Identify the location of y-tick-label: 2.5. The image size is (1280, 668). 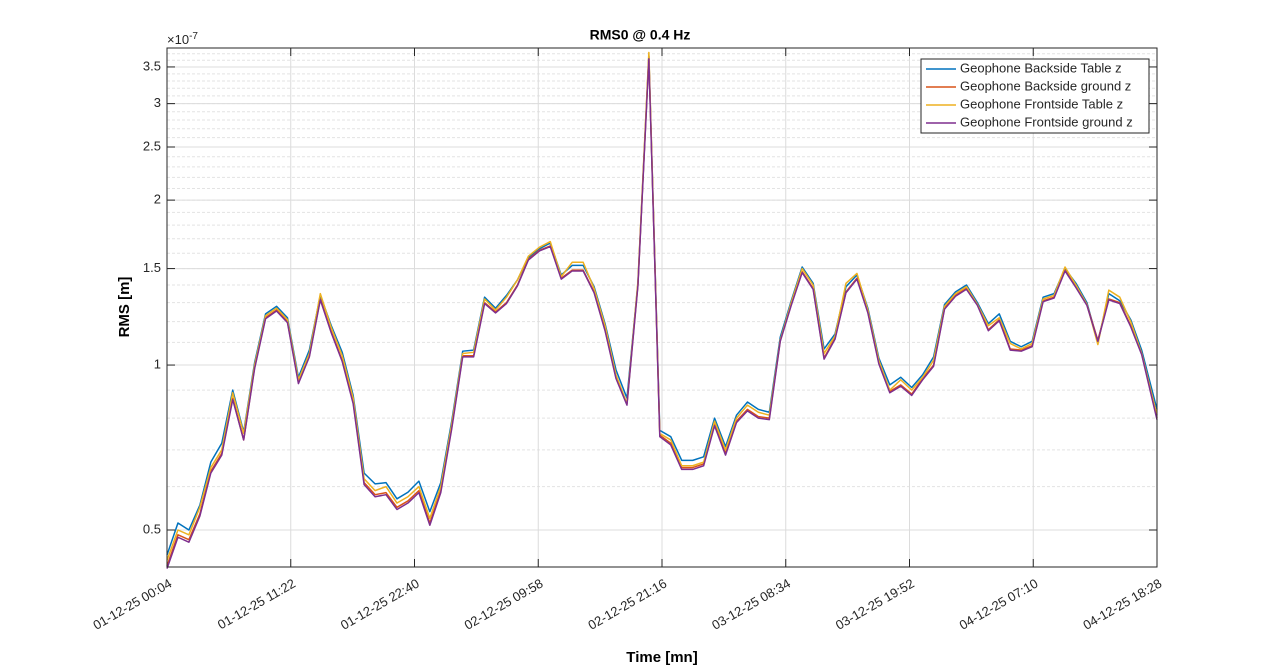
(152, 145).